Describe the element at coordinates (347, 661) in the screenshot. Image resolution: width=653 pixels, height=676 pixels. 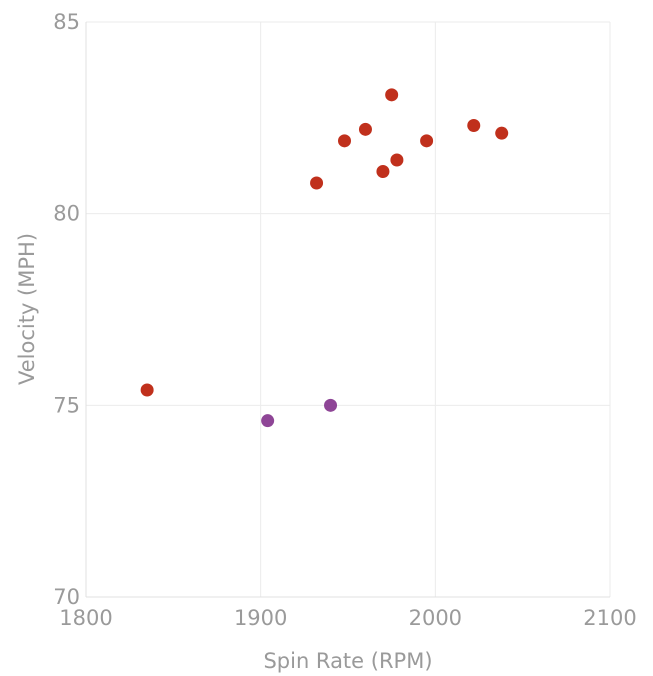
I see `x-axis-title: Spin Rate (RPM)` at that location.